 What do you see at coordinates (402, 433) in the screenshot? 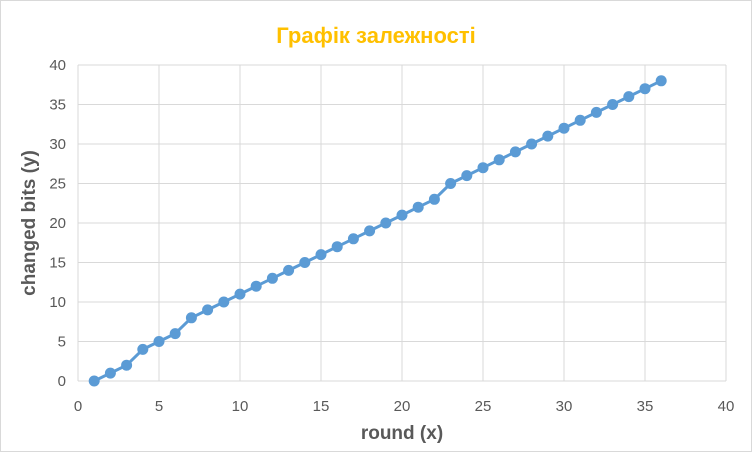
I see `x-axis-title: round (x)` at bounding box center [402, 433].